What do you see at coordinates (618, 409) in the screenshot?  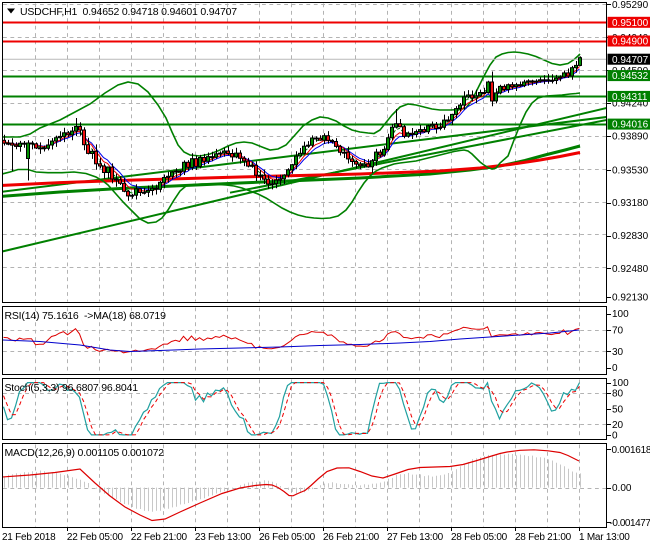 I see `svg-text: 50` at bounding box center [618, 409].